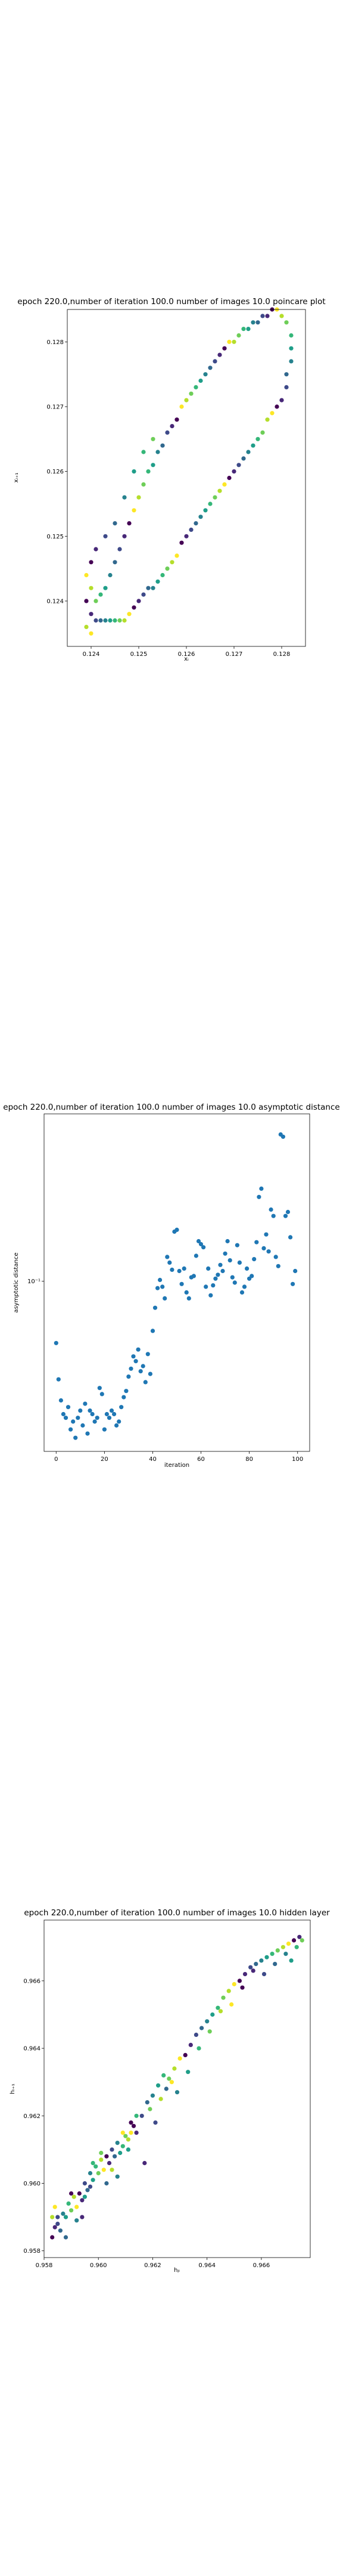 The height and width of the screenshot is (2576, 343). I want to click on hidden-layer-frame, so click(177, 2089).